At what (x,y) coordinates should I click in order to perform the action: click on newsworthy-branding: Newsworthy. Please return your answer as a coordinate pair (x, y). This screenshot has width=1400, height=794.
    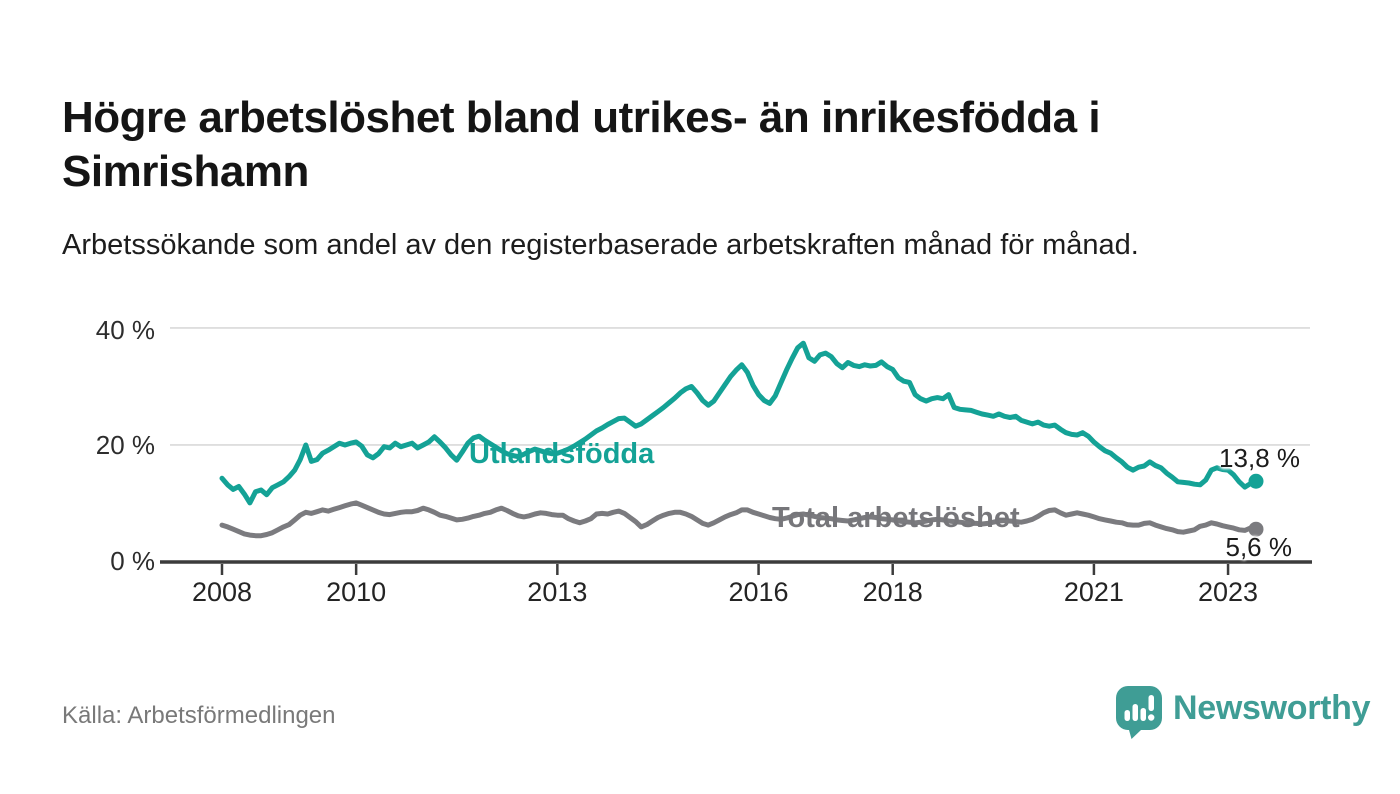
    Looking at the image, I should click on (1243, 712).